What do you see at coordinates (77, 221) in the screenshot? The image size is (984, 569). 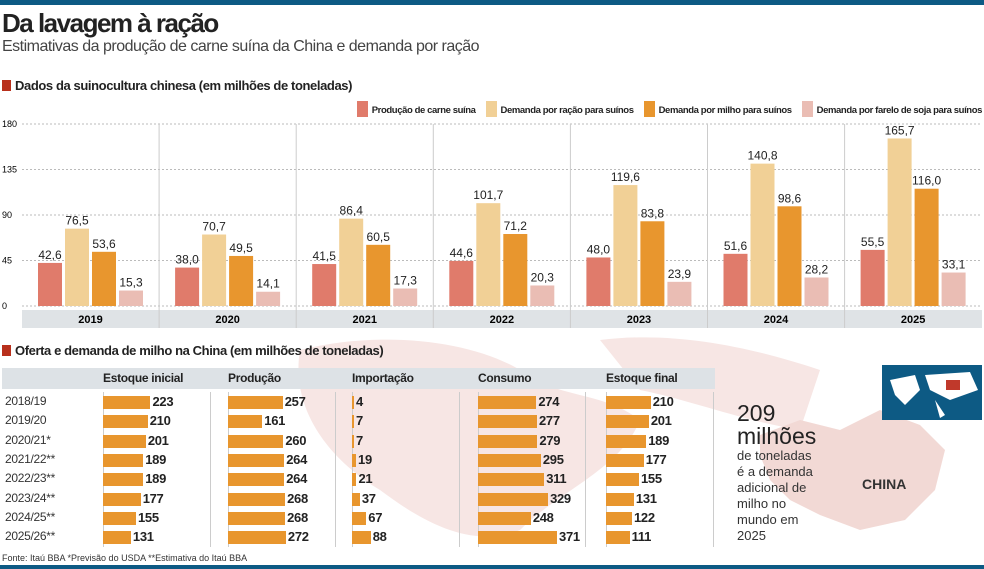 I see `data-label: 76,5` at bounding box center [77, 221].